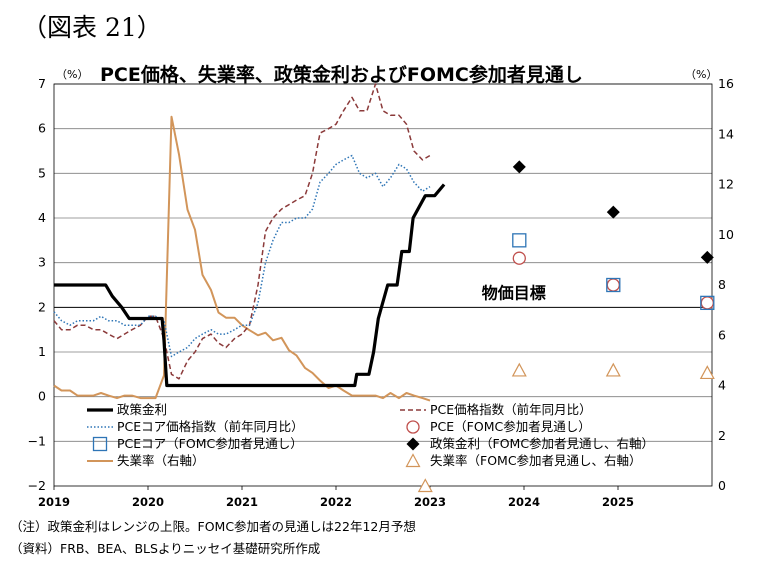 The image size is (768, 578). What do you see at coordinates (148, 502) in the screenshot?
I see `x-tick-label: 2020` at bounding box center [148, 502].